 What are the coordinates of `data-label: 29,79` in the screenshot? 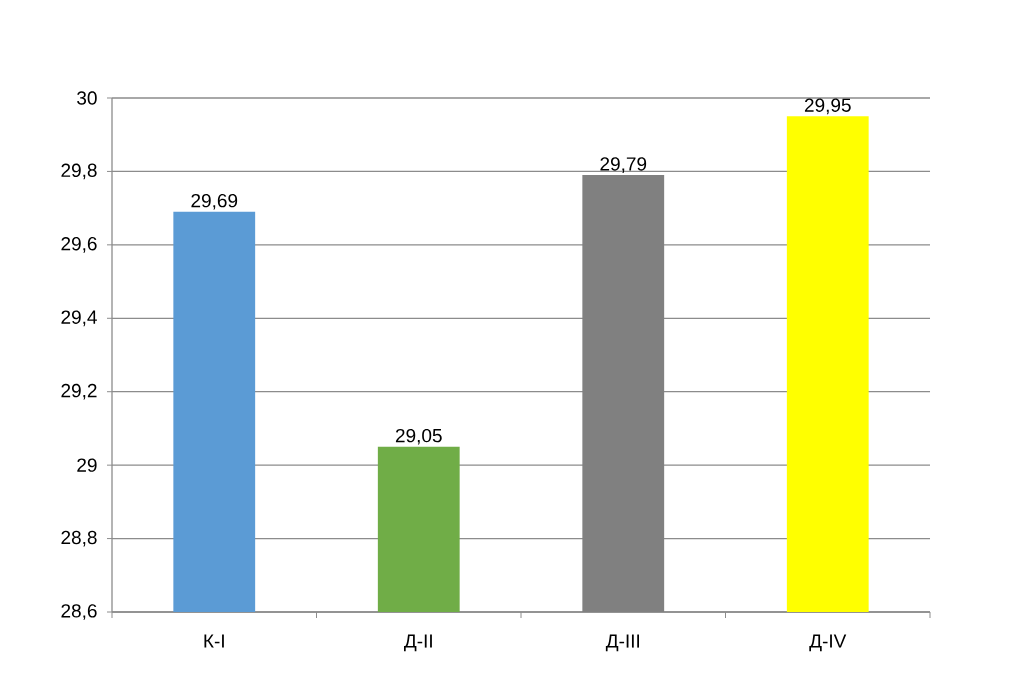 It's located at (623, 165).